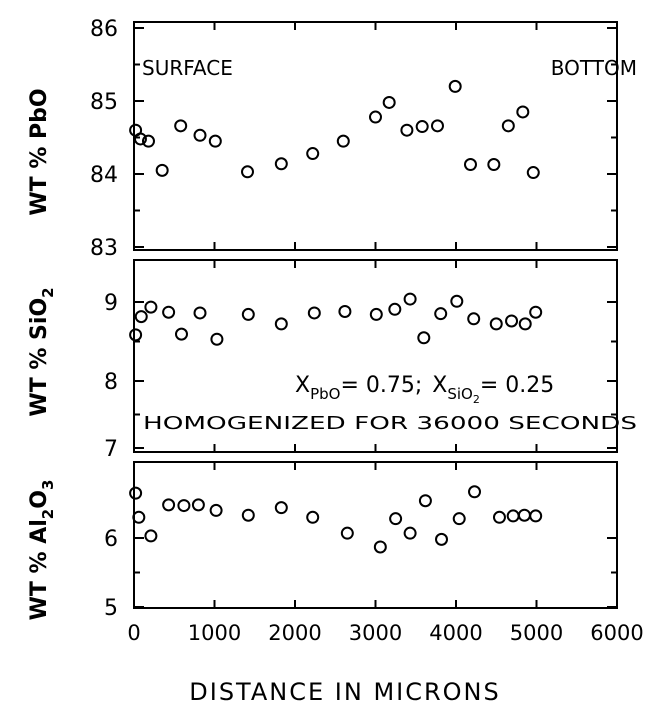  Describe the element at coordinates (439, 385) in the screenshot. I see `annotation-x-b: X` at that location.